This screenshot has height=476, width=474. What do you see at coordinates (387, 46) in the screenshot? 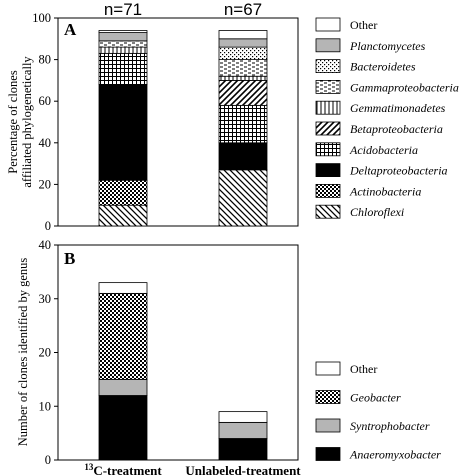
I see `legend-label-planctomycetes: Planctomycetes` at bounding box center [387, 46].